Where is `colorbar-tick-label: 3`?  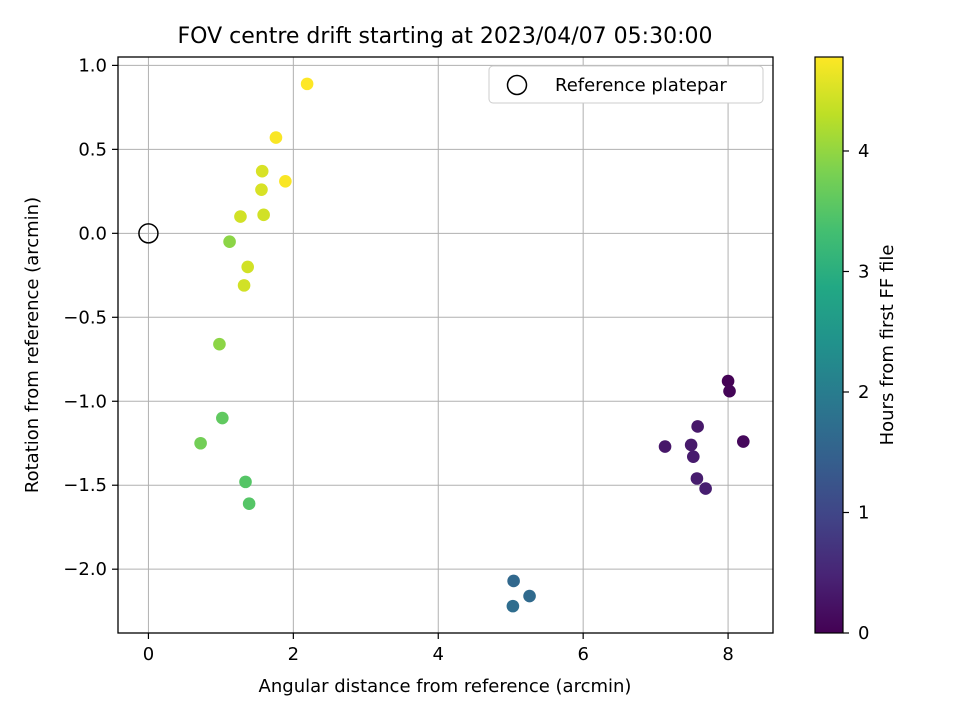
colorbar-tick-label: 3 is located at coordinates (863, 271).